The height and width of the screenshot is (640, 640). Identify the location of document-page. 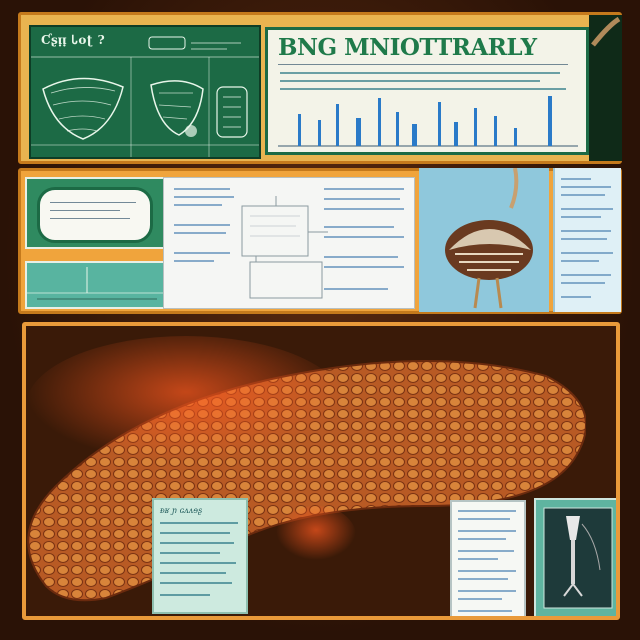
(289, 243).